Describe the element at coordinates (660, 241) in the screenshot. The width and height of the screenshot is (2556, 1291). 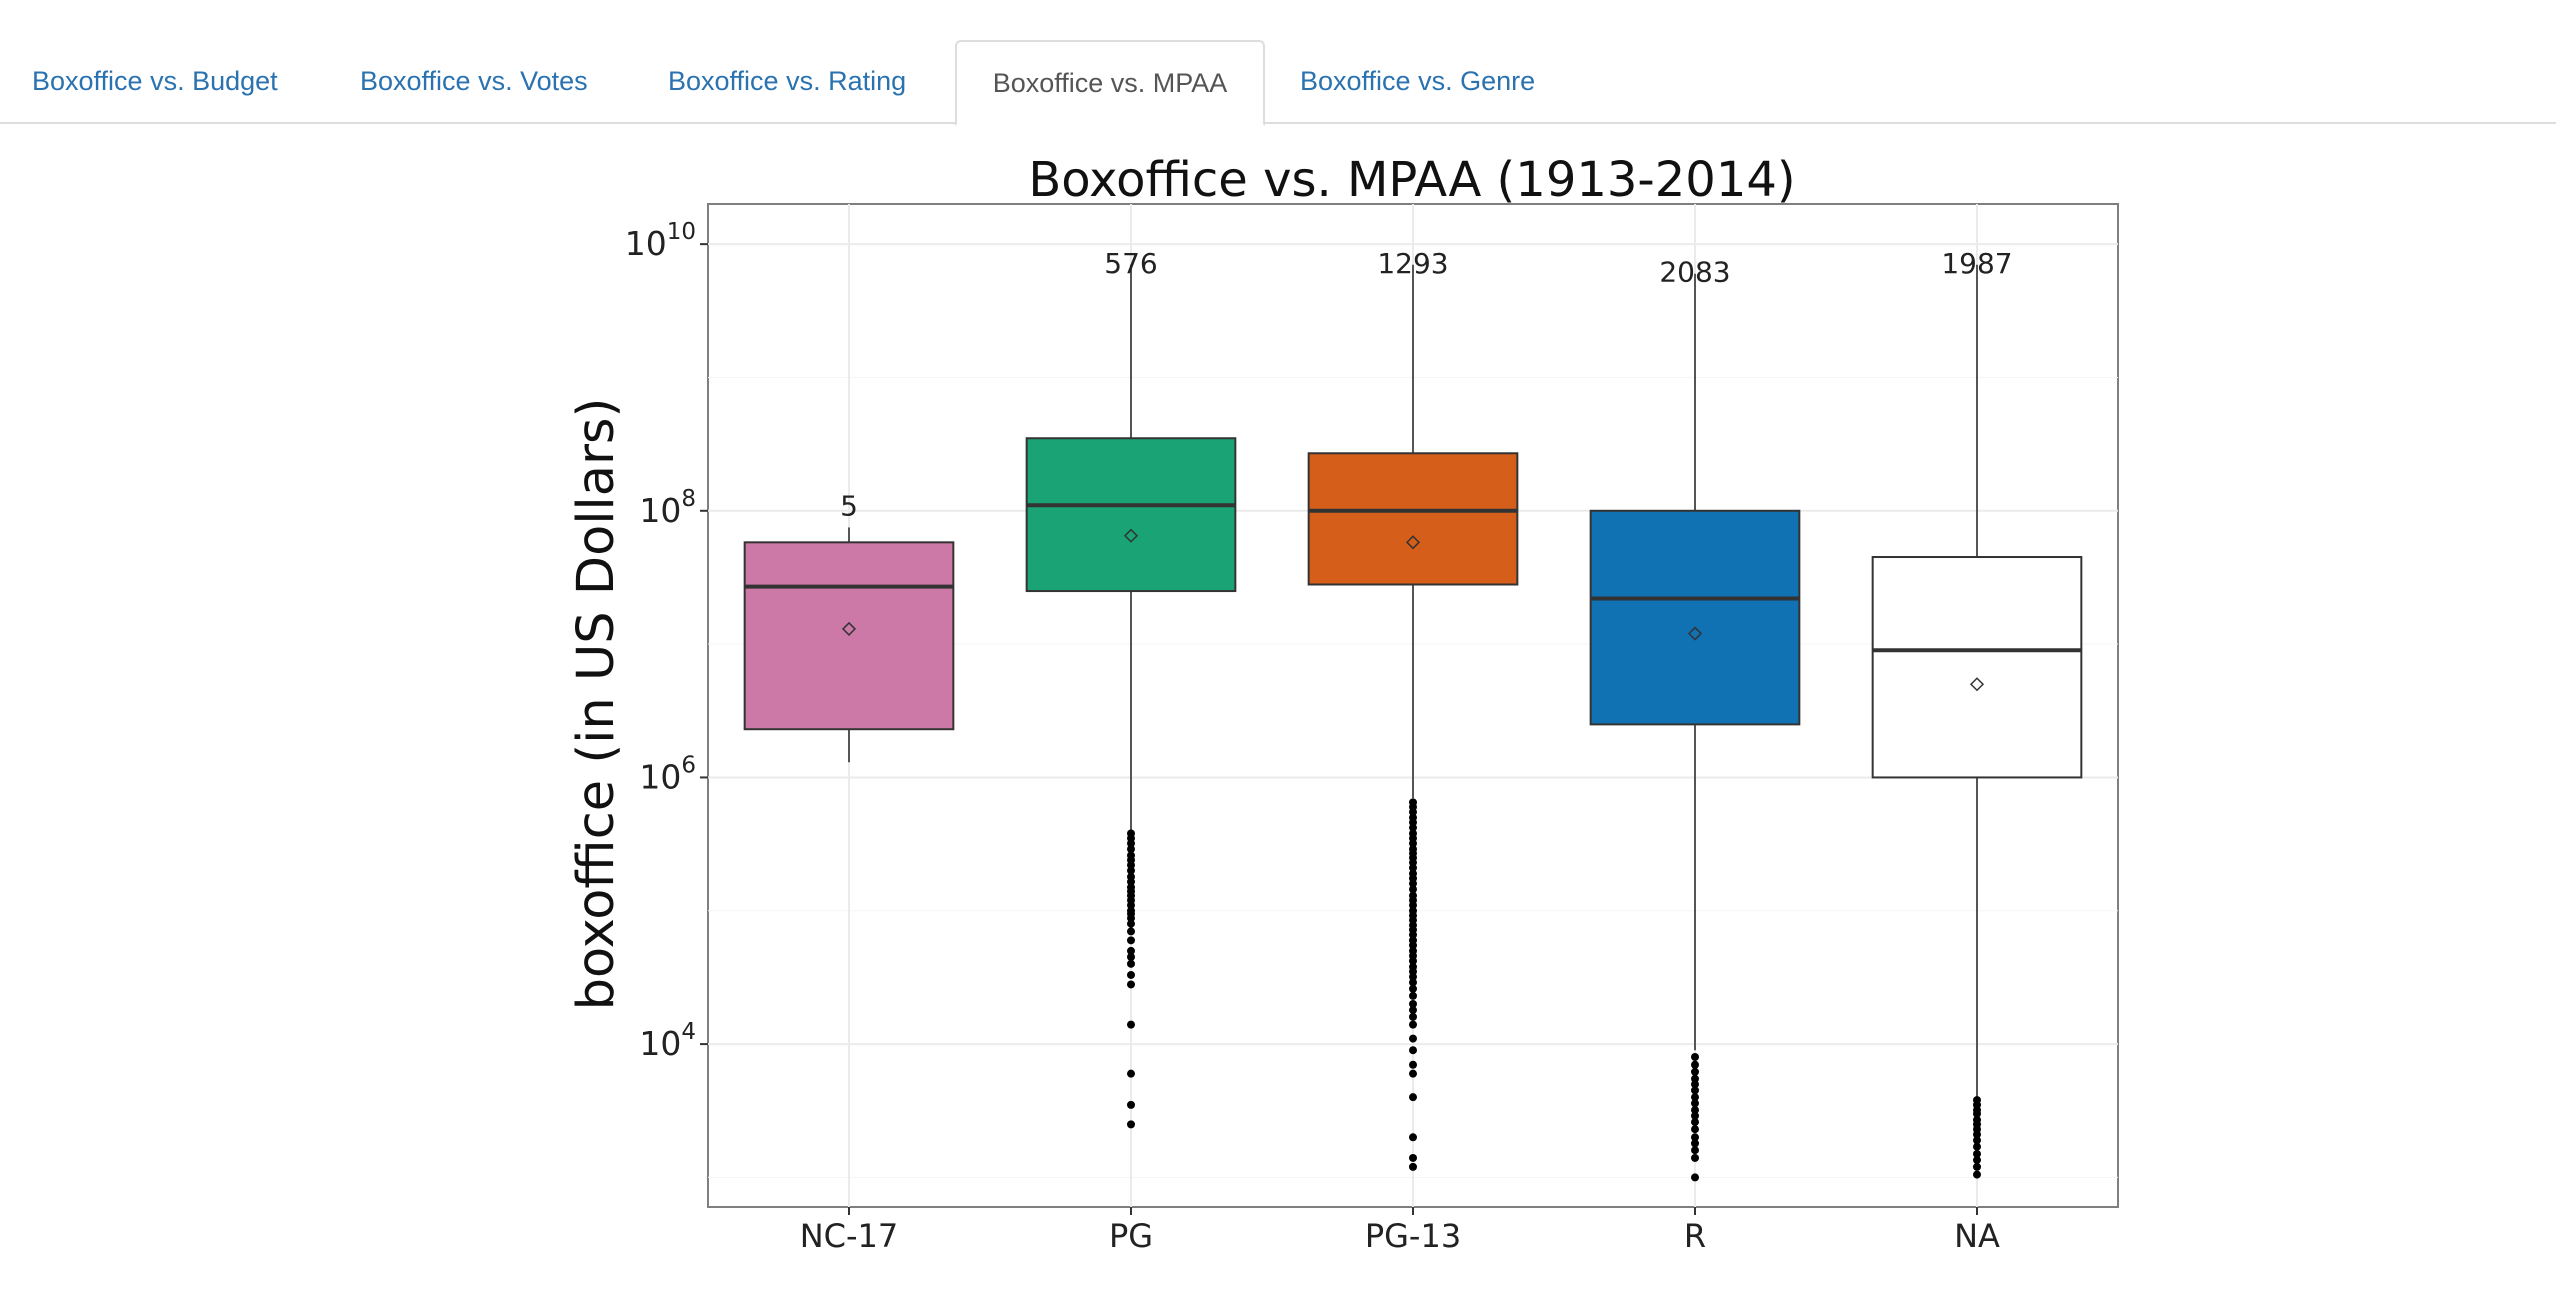
I see `y-tick-label: 10¹⁰` at that location.